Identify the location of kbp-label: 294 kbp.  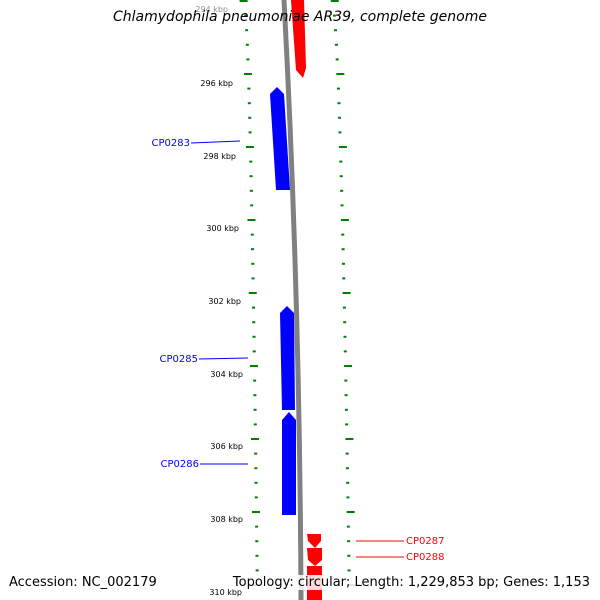
(211, 9).